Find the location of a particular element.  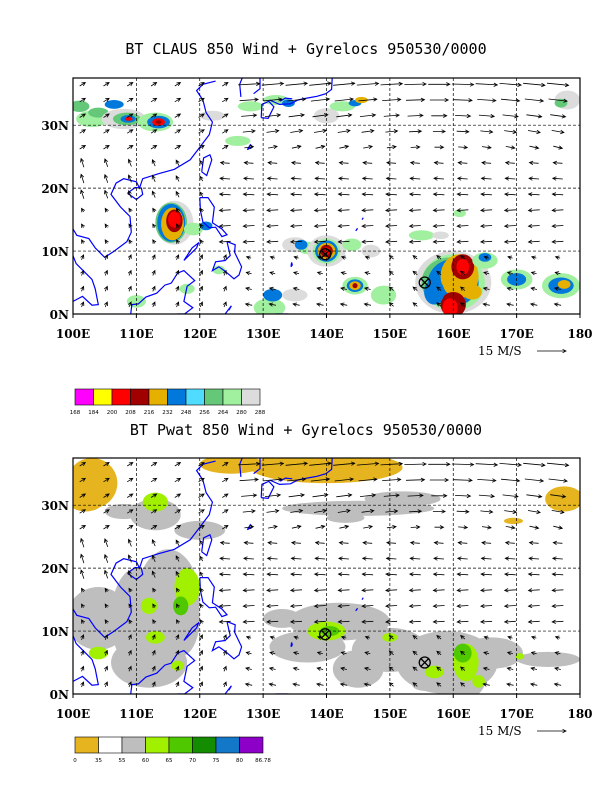

lon-tick-label: 140E is located at coordinates (326, 714).